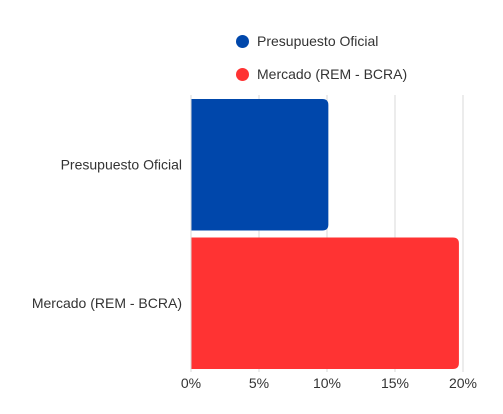  Describe the element at coordinates (327, 383) in the screenshot. I see `x-tick-label: 10%` at that location.